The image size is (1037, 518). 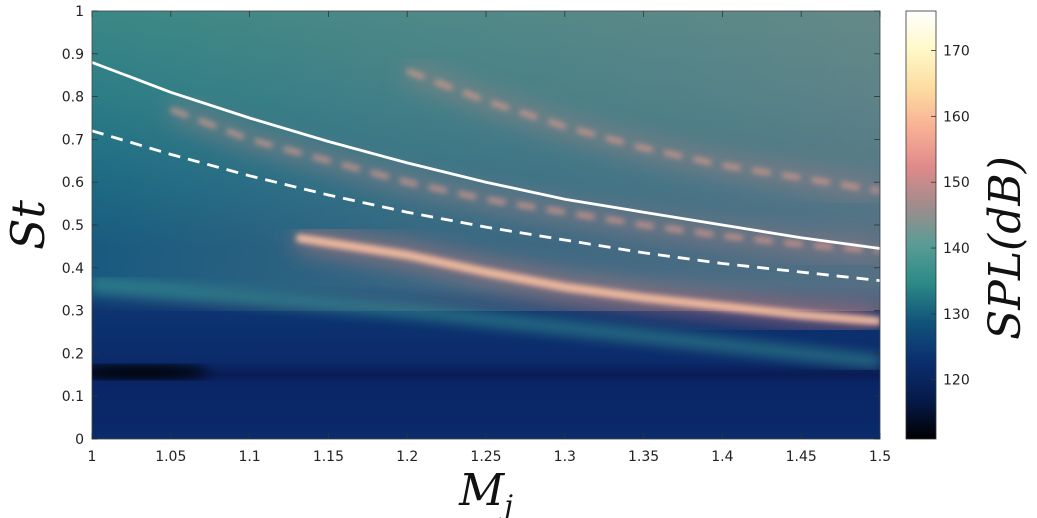 What do you see at coordinates (28, 224) in the screenshot?
I see `y-axis-label: St` at bounding box center [28, 224].